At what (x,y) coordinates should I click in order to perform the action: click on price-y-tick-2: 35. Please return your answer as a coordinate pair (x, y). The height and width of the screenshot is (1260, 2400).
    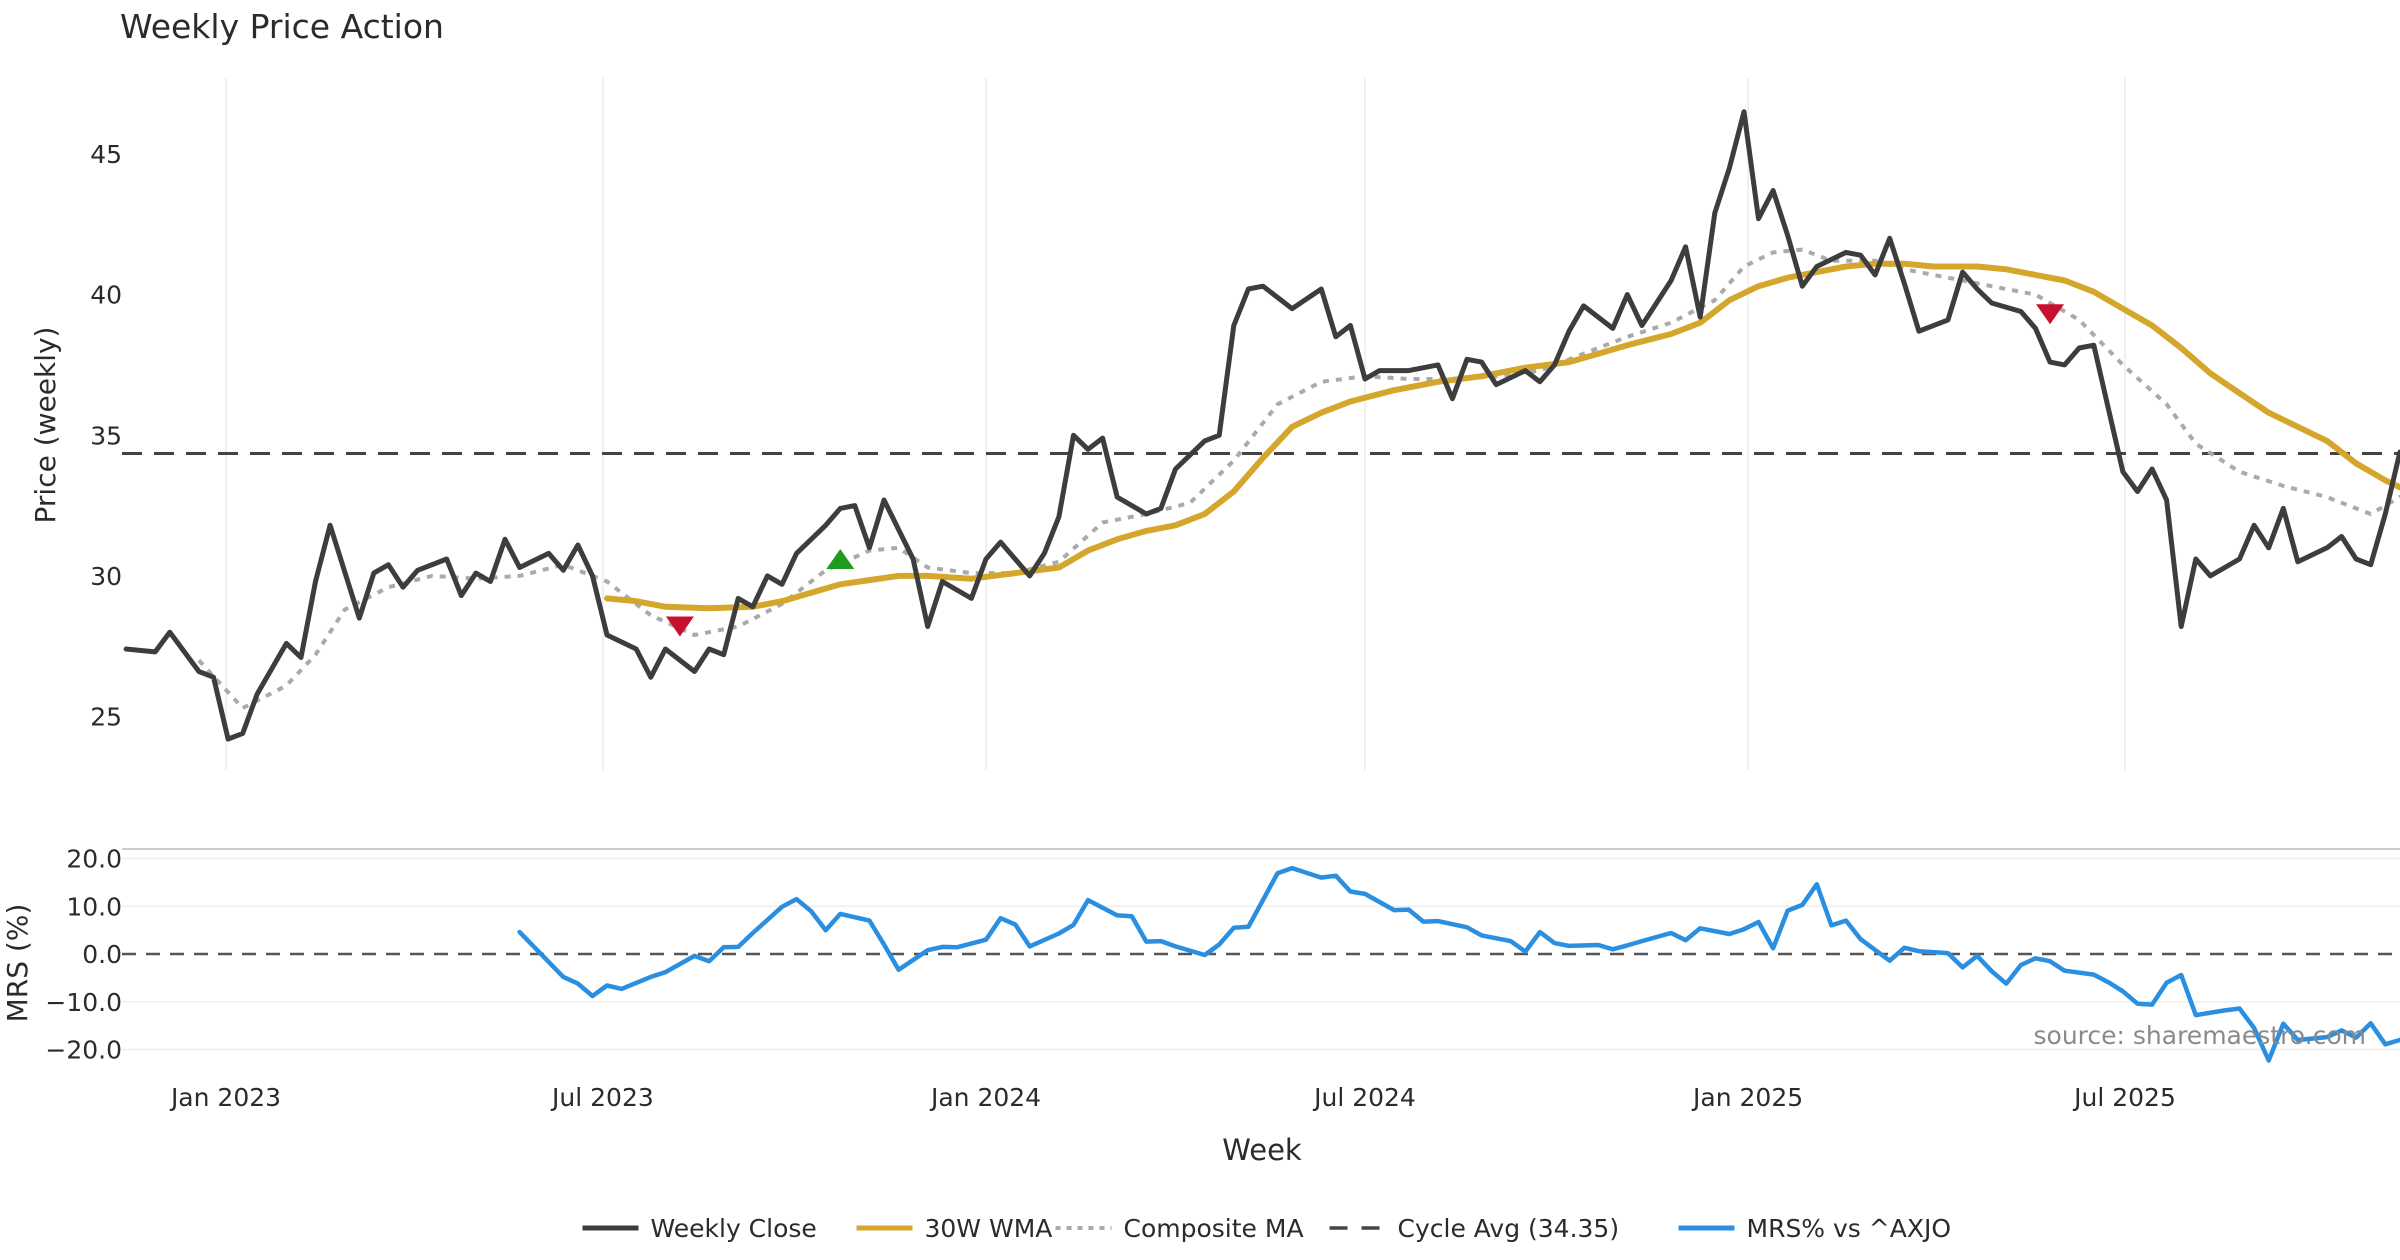
    Looking at the image, I should click on (106, 435).